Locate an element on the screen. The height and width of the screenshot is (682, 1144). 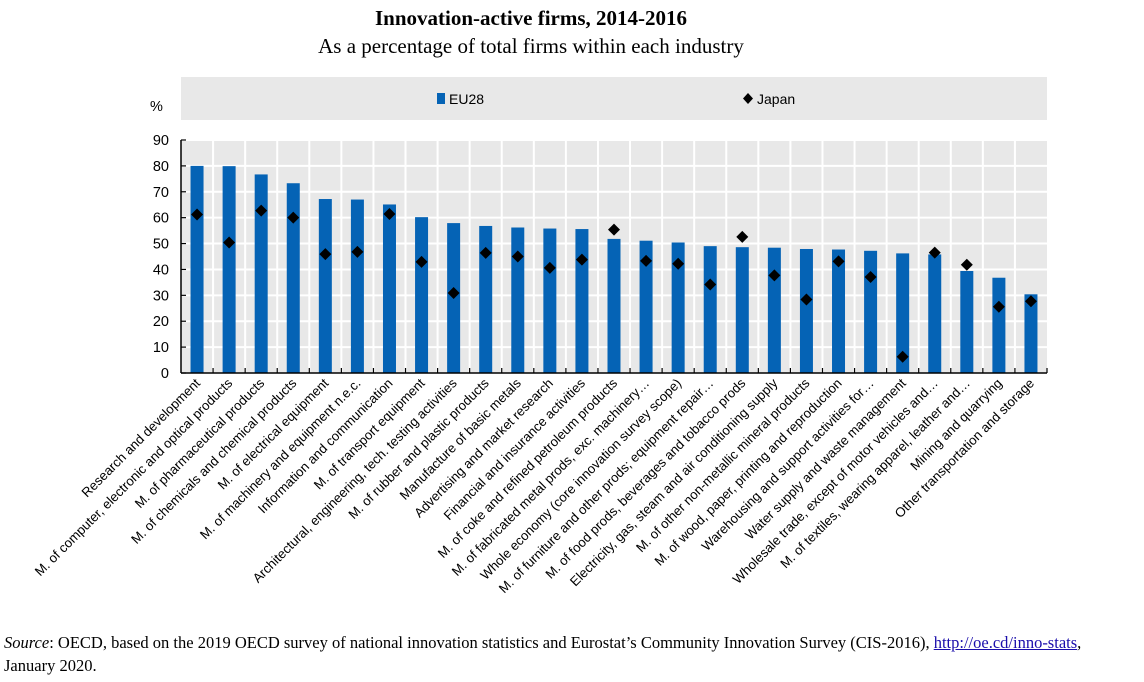
y-tick-label: 30 is located at coordinates (161, 296).